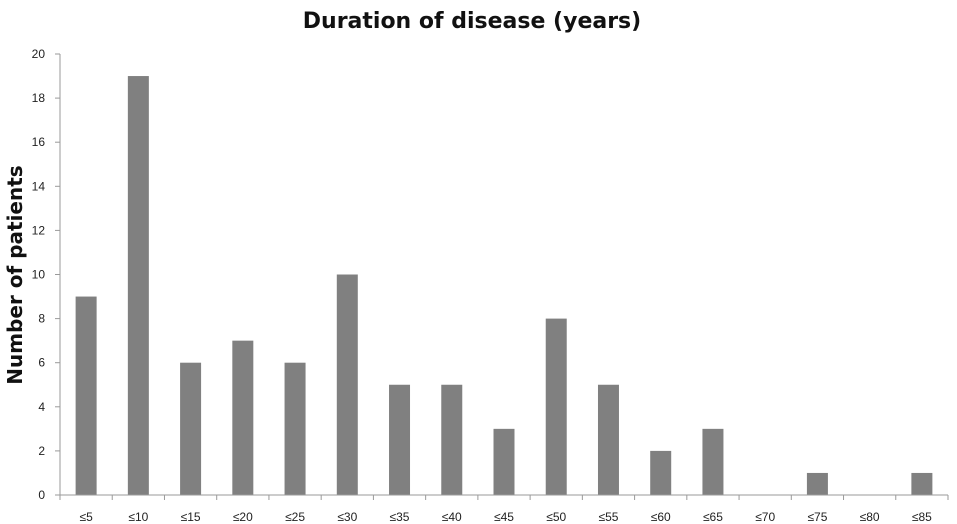  What do you see at coordinates (922, 517) in the screenshot?
I see `x-tick-label: ≤85` at bounding box center [922, 517].